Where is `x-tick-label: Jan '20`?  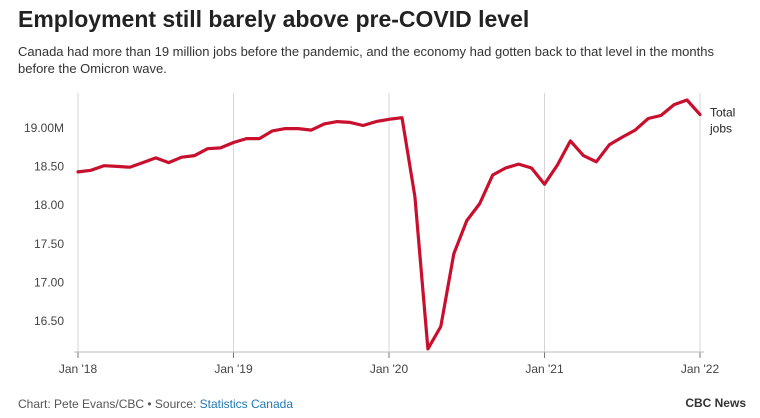 x-tick-label: Jan '20 is located at coordinates (389, 369).